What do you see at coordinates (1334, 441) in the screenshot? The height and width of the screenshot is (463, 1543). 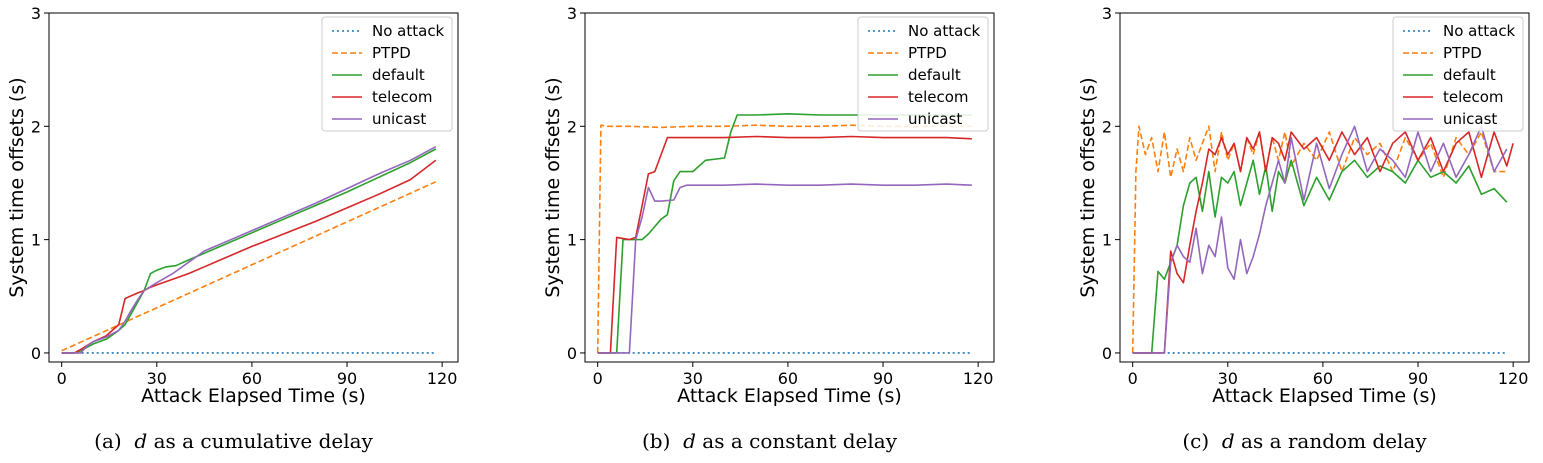 I see `caption-text: as a random delay` at bounding box center [1334, 441].